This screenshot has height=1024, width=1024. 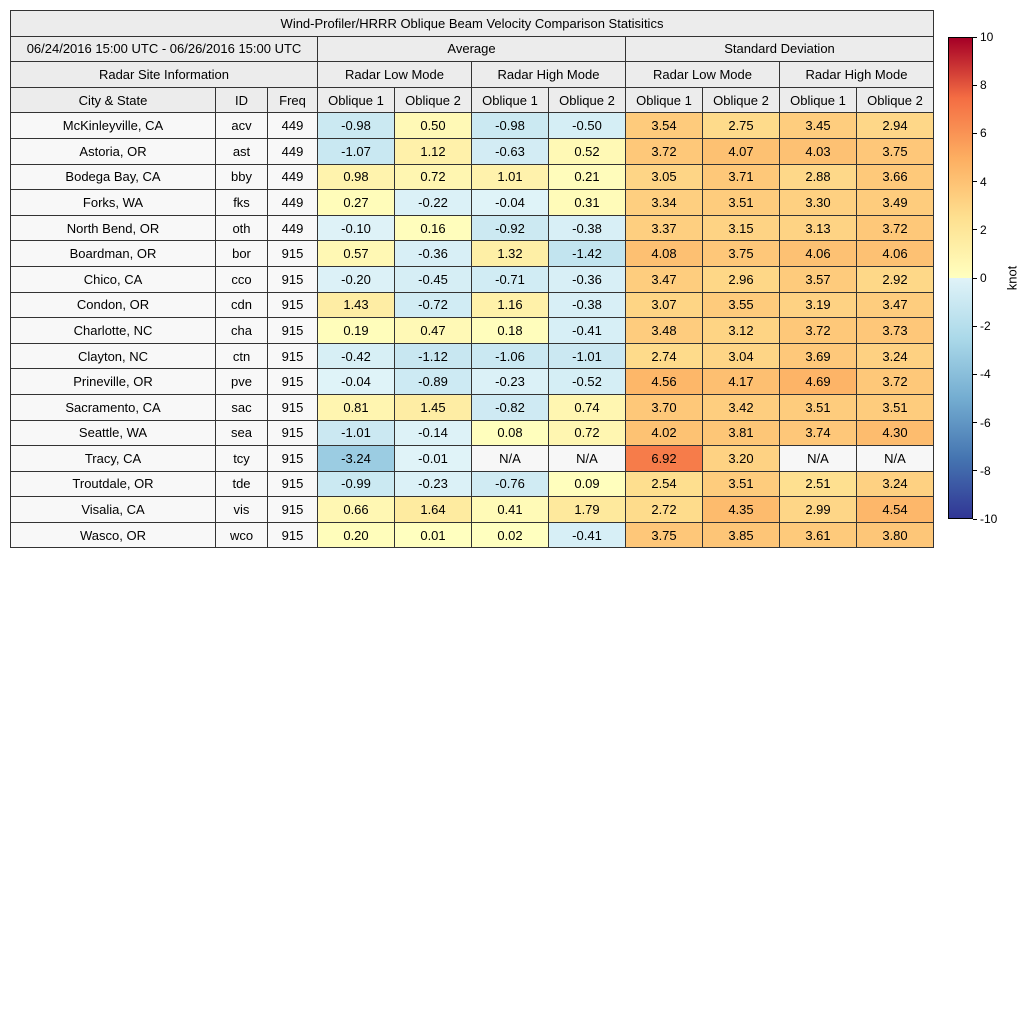 I want to click on value-cell: -0.76, so click(x=510, y=484).